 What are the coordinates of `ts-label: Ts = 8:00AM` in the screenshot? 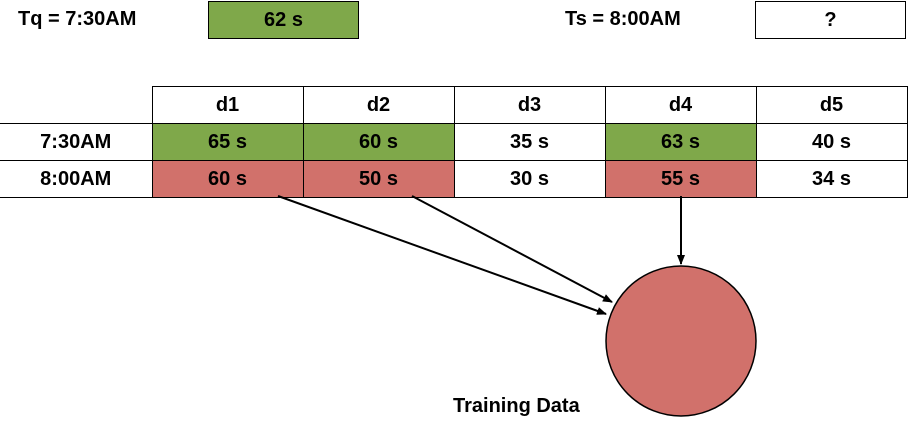 It's located at (623, 19).